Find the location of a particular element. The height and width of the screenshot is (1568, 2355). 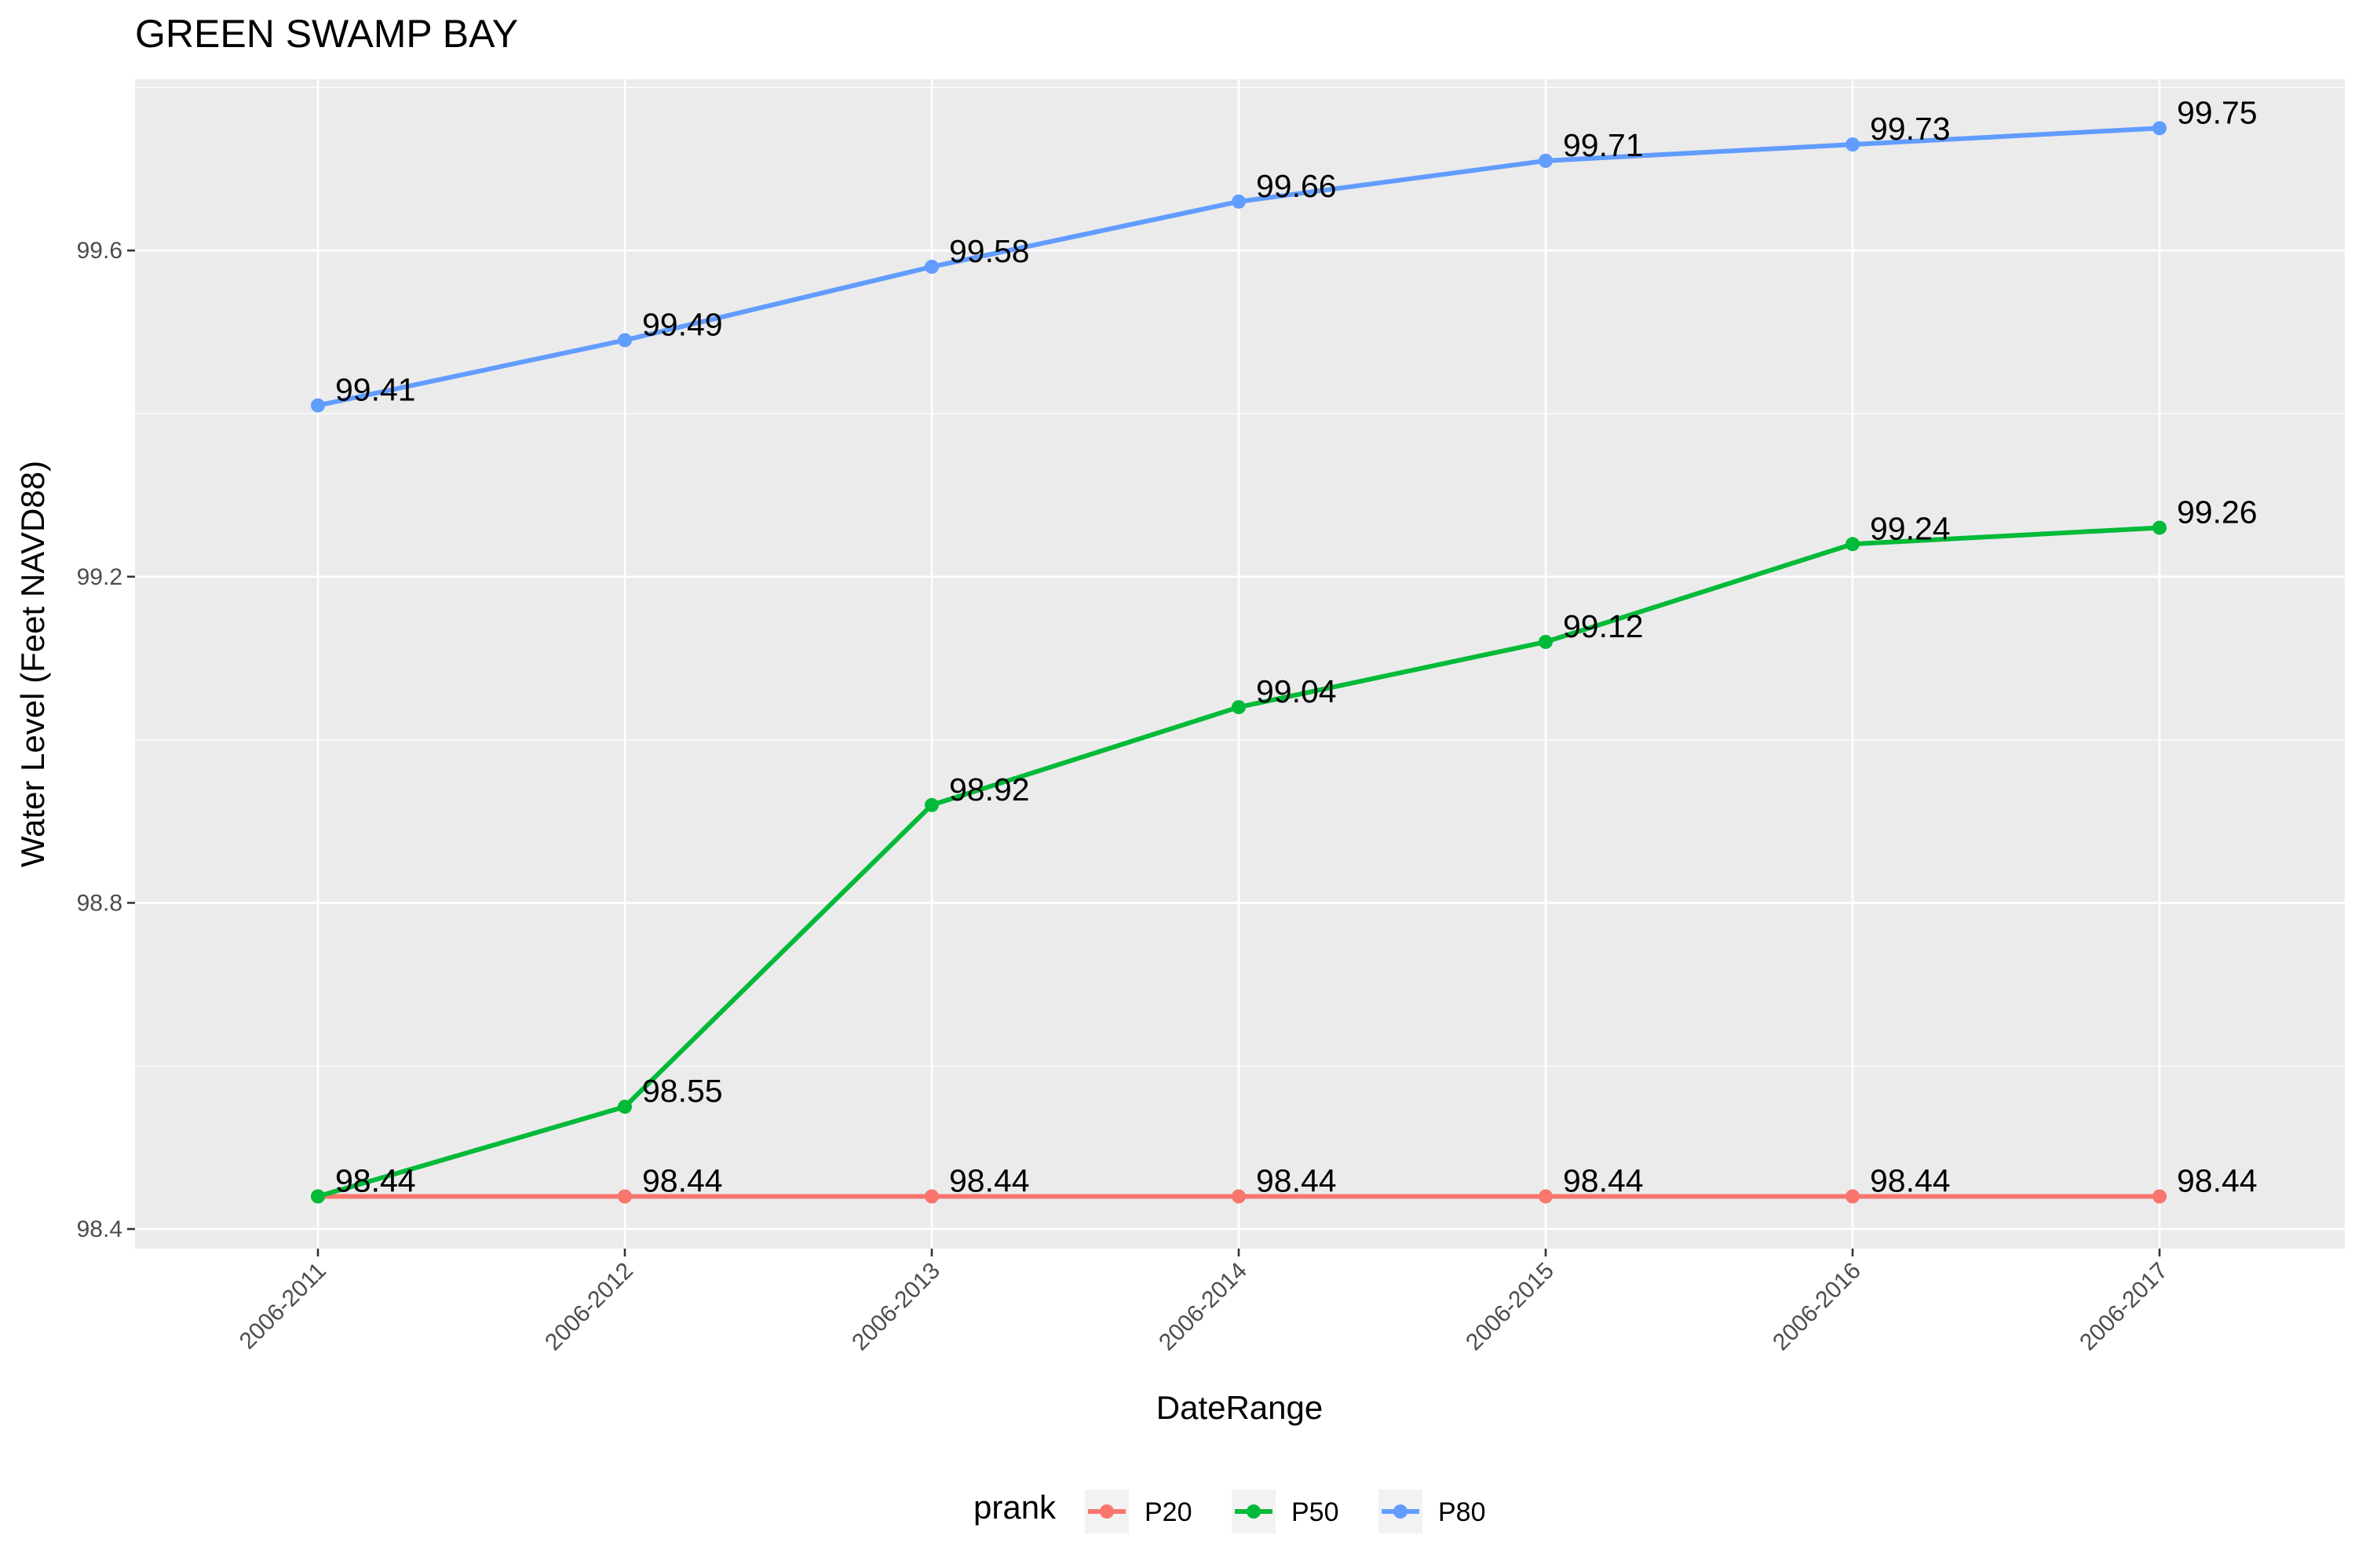

x-tick-label: 2006-2012 is located at coordinates (589, 1307).